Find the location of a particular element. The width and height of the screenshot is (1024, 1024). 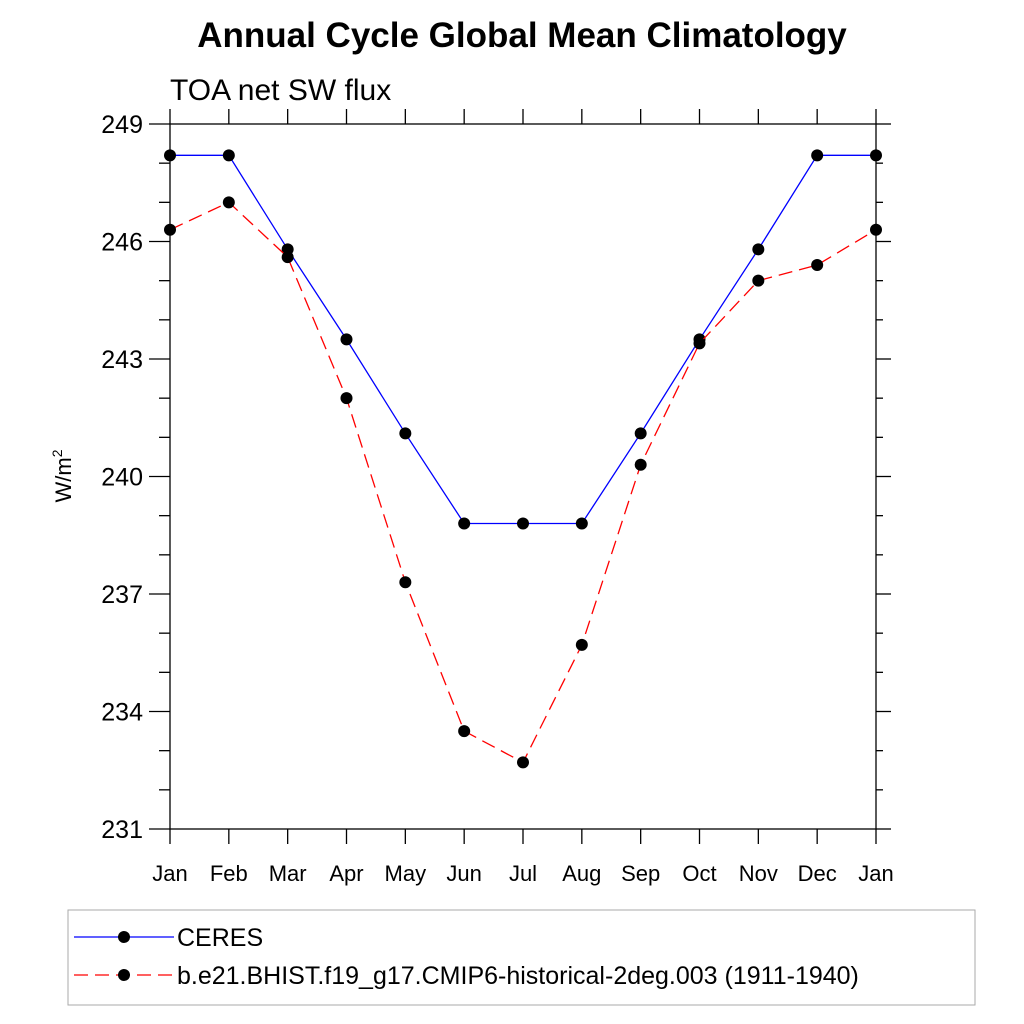

x-tick-label: Oct is located at coordinates (699, 873).